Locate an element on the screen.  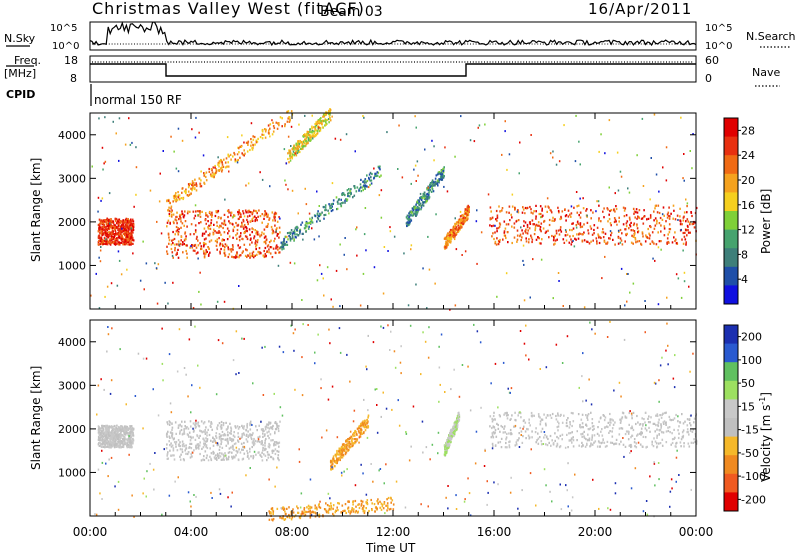
nave-tick-top: 60 is located at coordinates (712, 60).